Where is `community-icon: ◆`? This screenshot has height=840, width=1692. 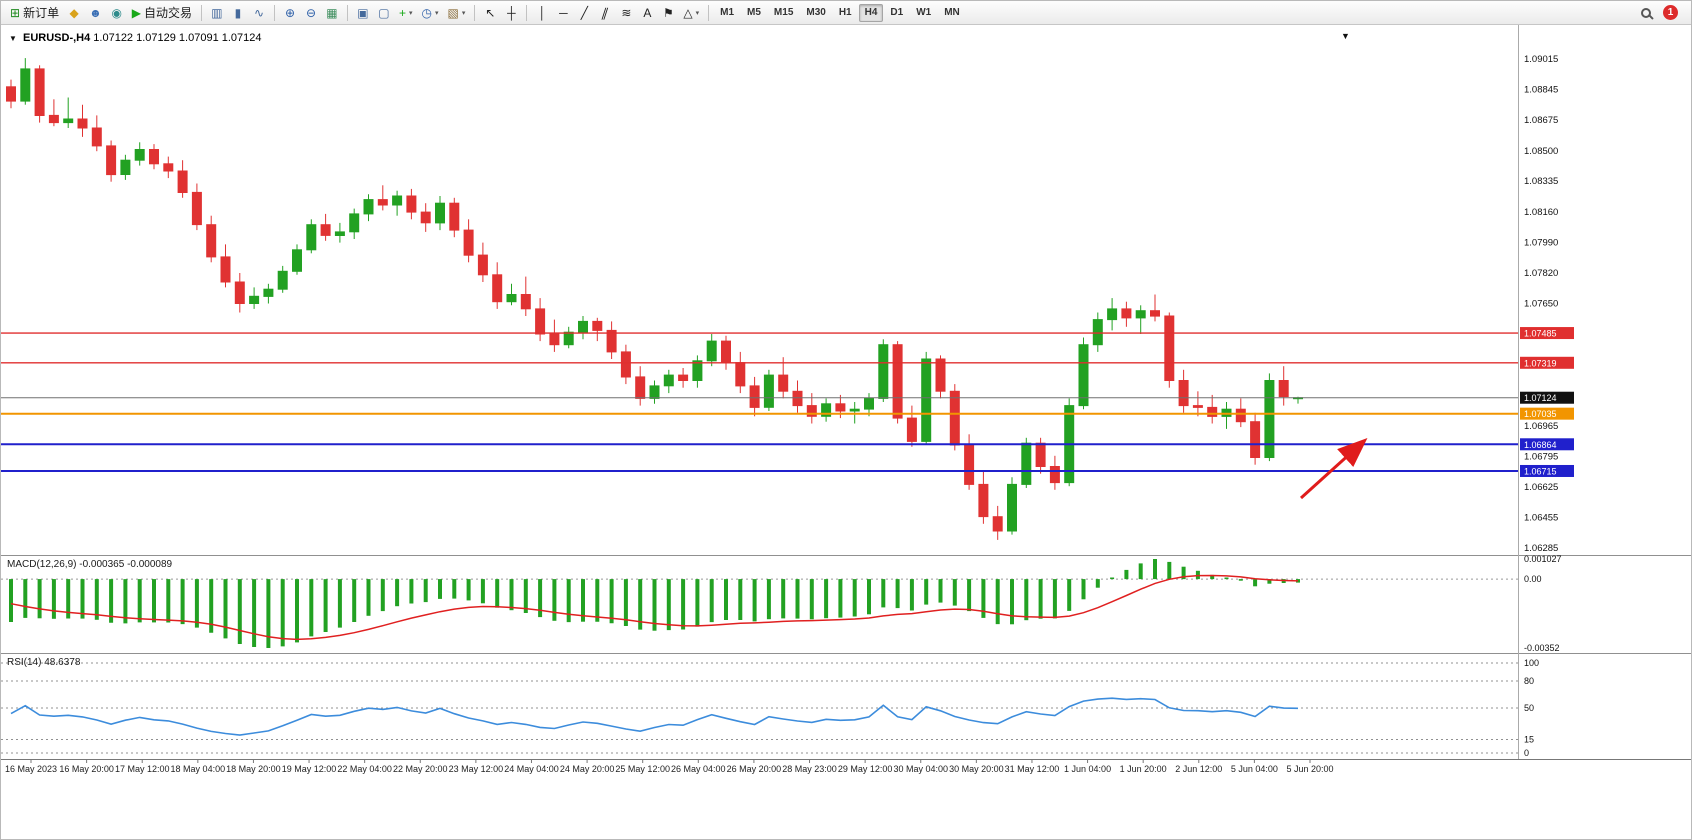 community-icon: ◆ is located at coordinates (74, 12).